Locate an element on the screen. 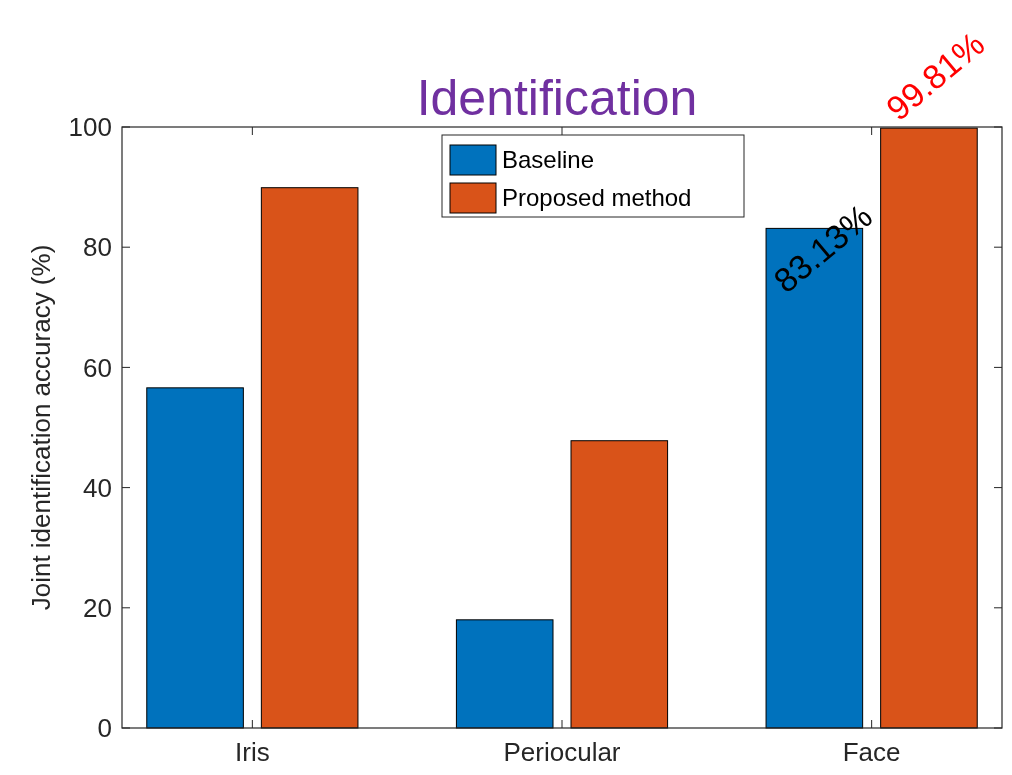  y-axis-title: Joint identification accuracy (%) is located at coordinates (41, 427).